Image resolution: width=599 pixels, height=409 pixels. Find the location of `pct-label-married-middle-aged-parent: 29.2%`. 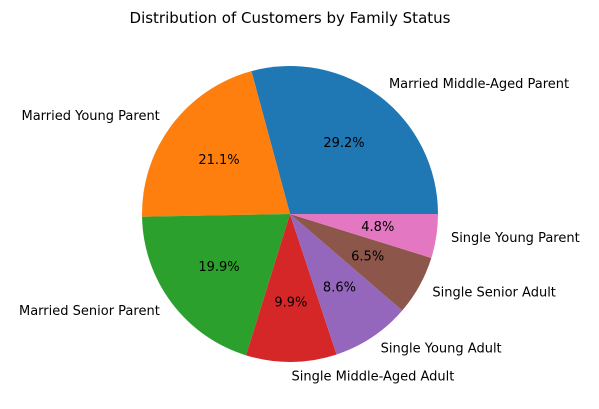

pct-label-married-middle-aged-parent: 29.2% is located at coordinates (343, 143).